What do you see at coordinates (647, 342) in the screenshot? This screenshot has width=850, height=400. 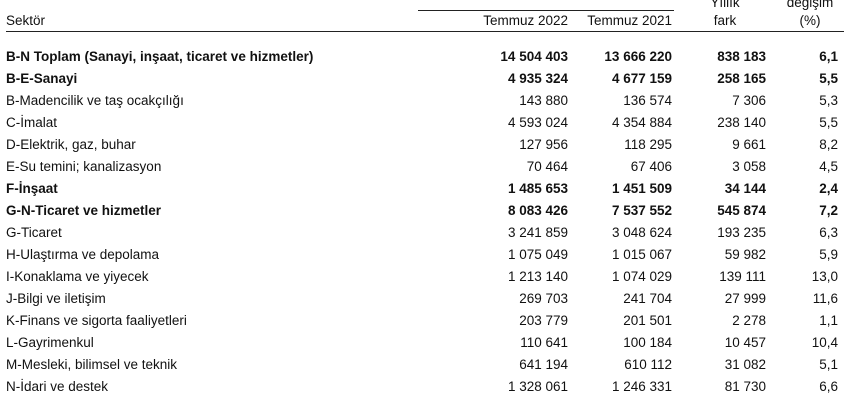 I see `value-2021-cell: 100 184` at bounding box center [647, 342].